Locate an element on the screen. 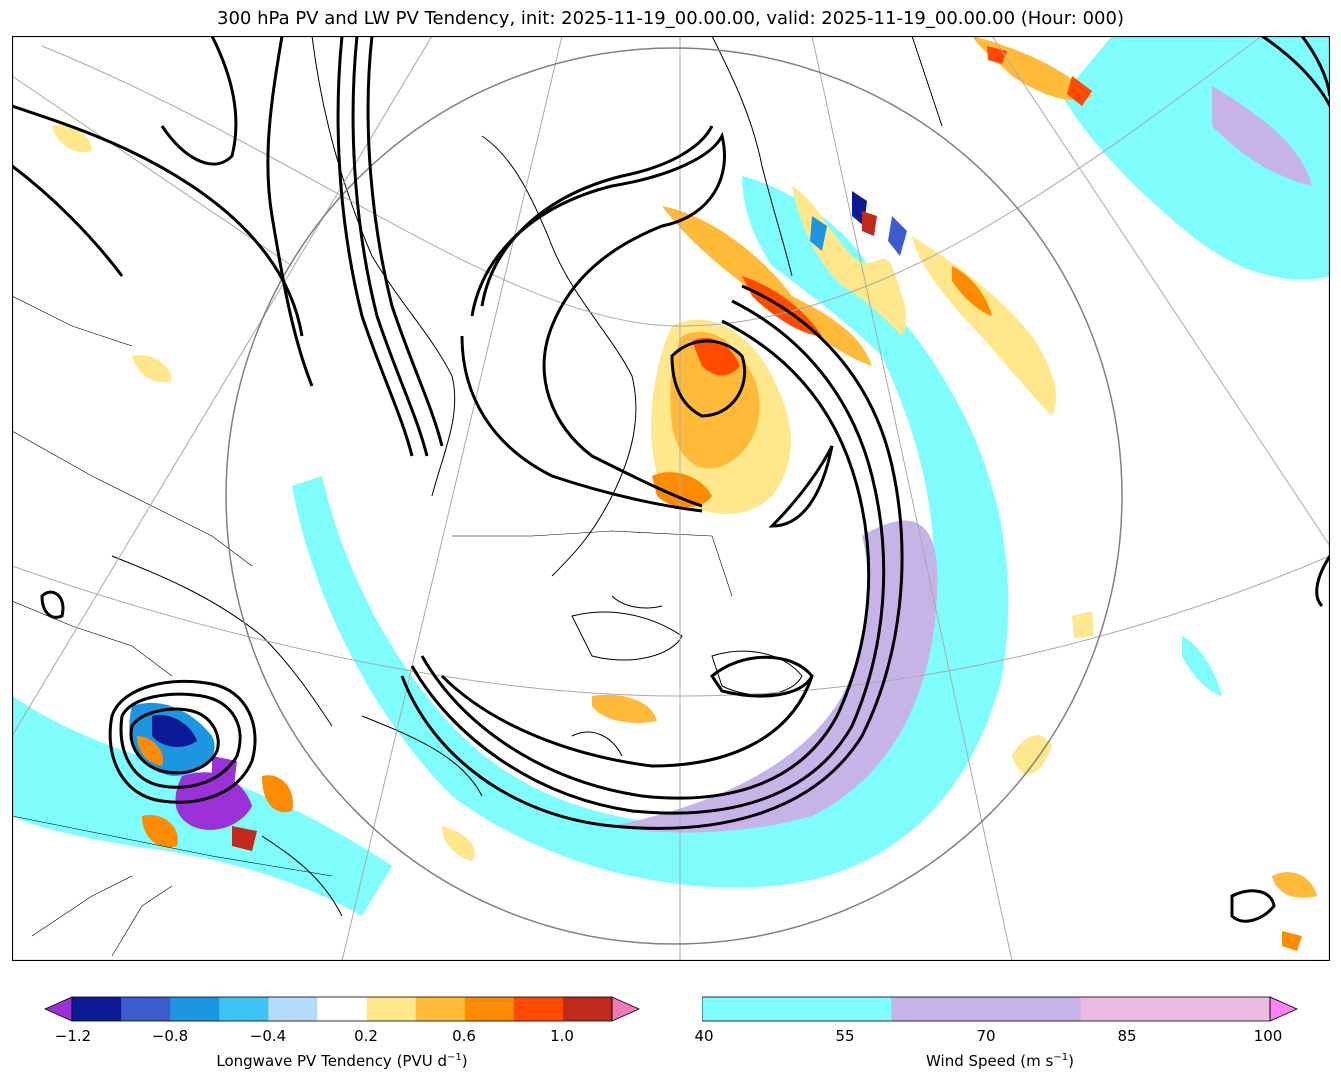 Image resolution: width=1341 pixels, height=1084 pixels. pv-tendency-colorbar is located at coordinates (342, 1009).